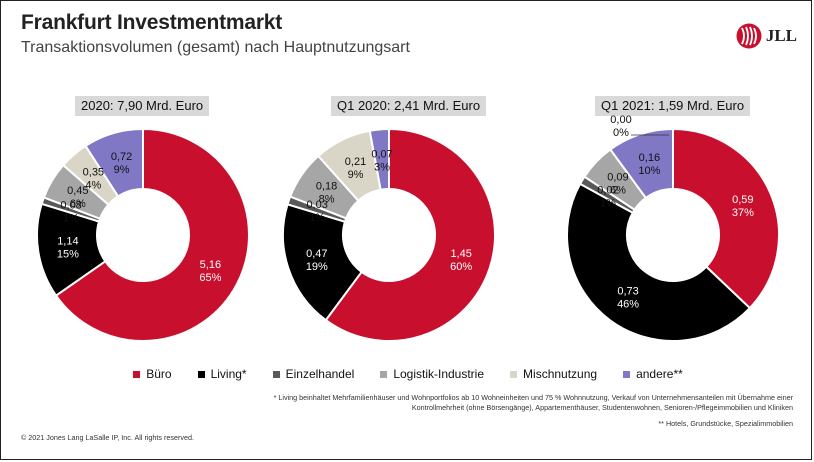  Describe the element at coordinates (659, 262) in the screenshot. I see `slice-2-living` at that location.